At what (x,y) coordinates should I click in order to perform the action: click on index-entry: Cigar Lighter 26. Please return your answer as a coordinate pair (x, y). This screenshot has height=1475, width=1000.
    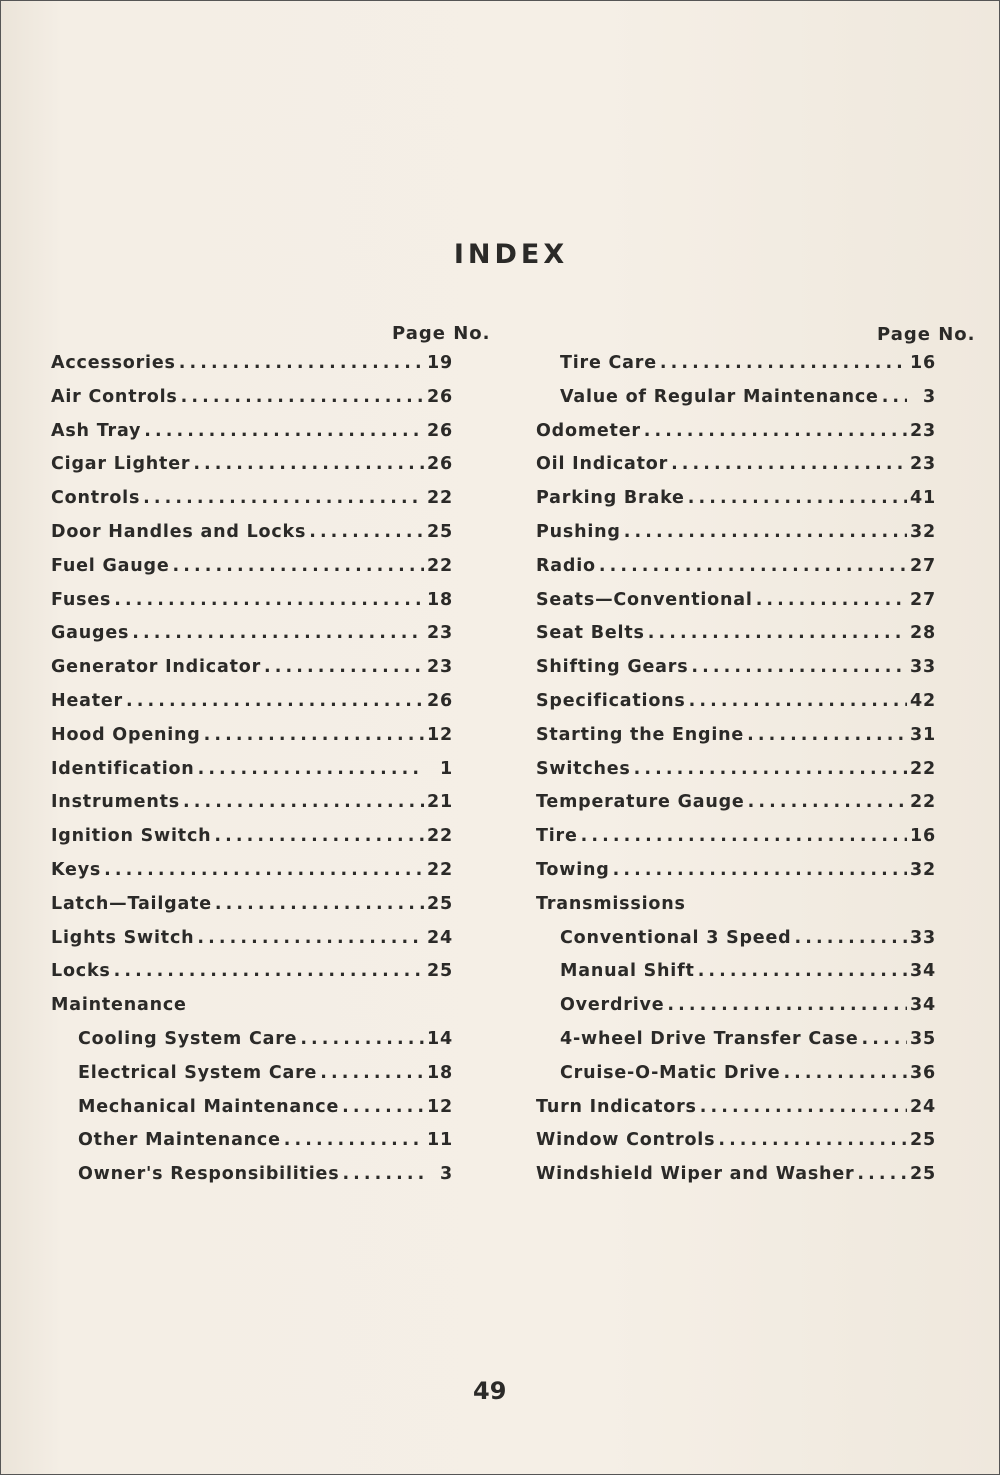
    Looking at the image, I should click on (252, 471).